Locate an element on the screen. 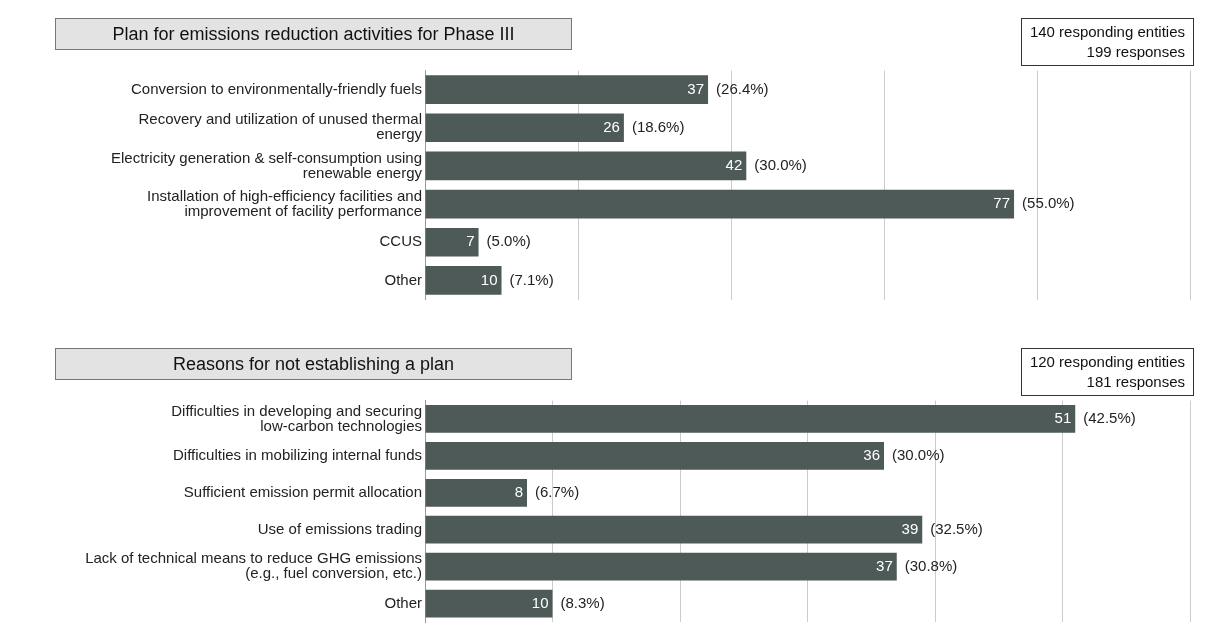  data-label: 39 is located at coordinates (910, 528).